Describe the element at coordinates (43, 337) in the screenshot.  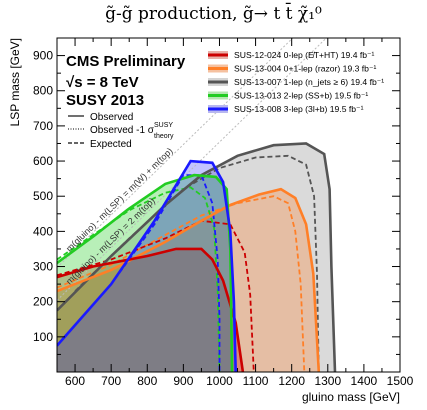
I see `y-tick-label: 100` at that location.